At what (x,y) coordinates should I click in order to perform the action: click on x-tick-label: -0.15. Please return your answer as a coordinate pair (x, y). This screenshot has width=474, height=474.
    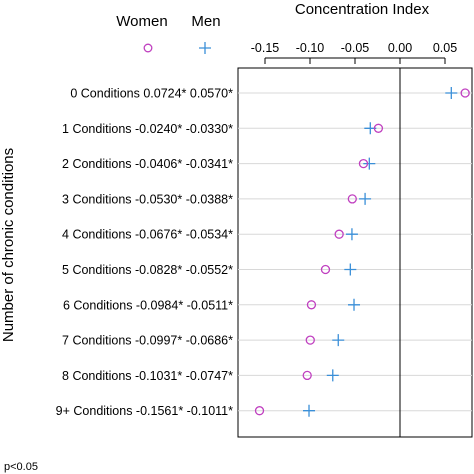
    Looking at the image, I should click on (265, 48).